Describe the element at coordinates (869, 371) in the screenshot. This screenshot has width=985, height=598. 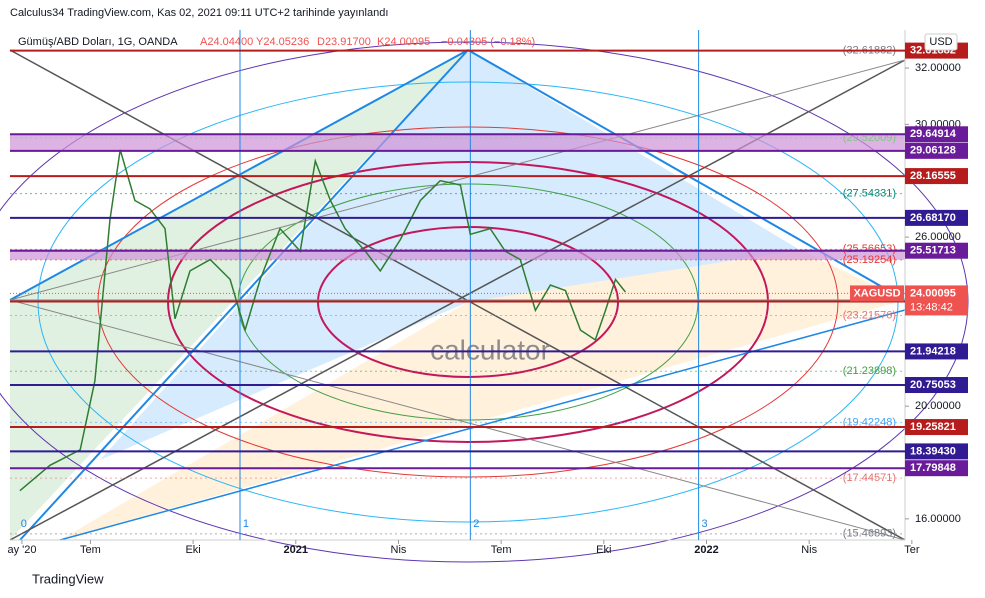
I see `fib-label: (21.23898)` at that location.